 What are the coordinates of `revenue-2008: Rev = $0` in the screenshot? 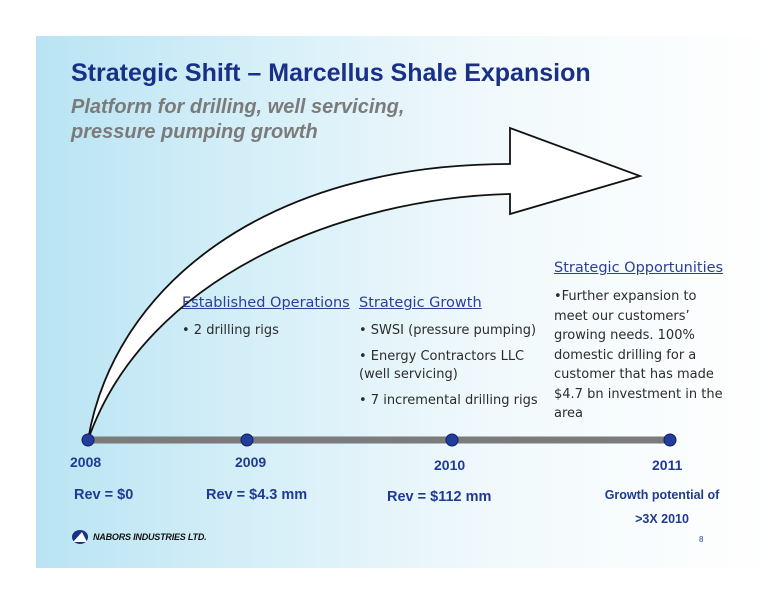 It's located at (104, 495).